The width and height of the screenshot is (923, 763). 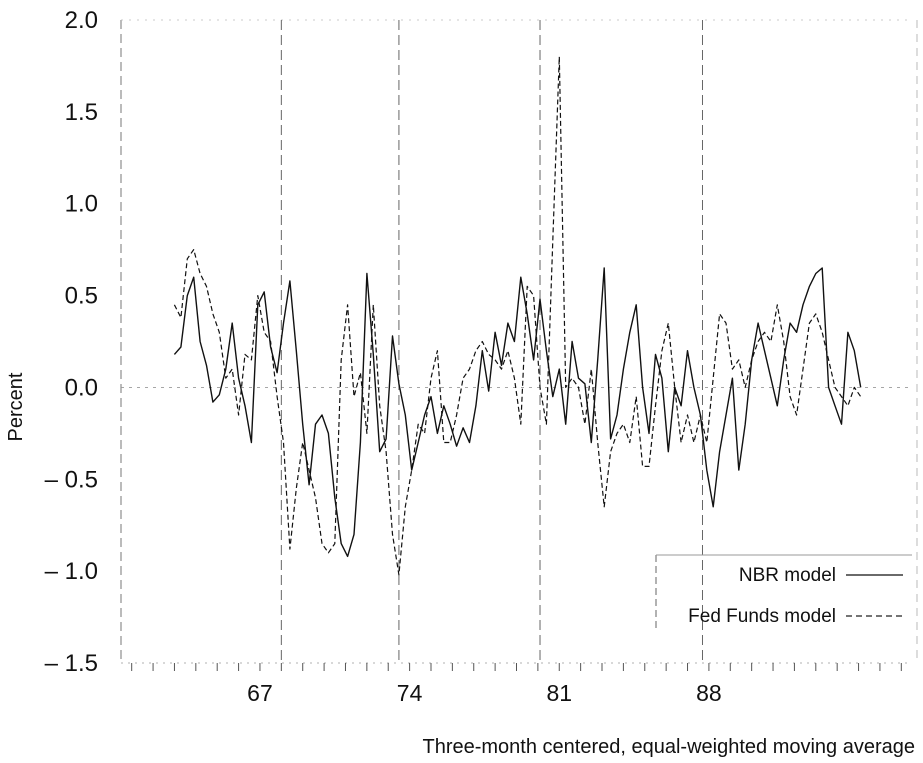 What do you see at coordinates (762, 616) in the screenshot?
I see `legend-label-fed-funds: Fed Funds model` at bounding box center [762, 616].